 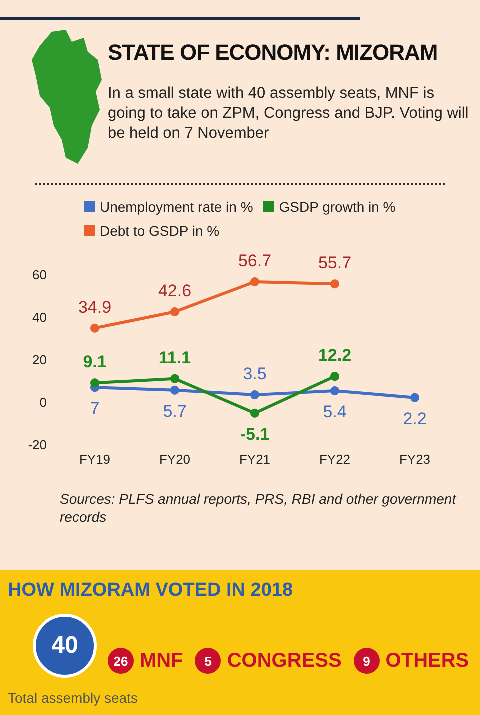 I want to click on text: HOW MIZORAM VOTED IN 2018, so click(x=151, y=591).